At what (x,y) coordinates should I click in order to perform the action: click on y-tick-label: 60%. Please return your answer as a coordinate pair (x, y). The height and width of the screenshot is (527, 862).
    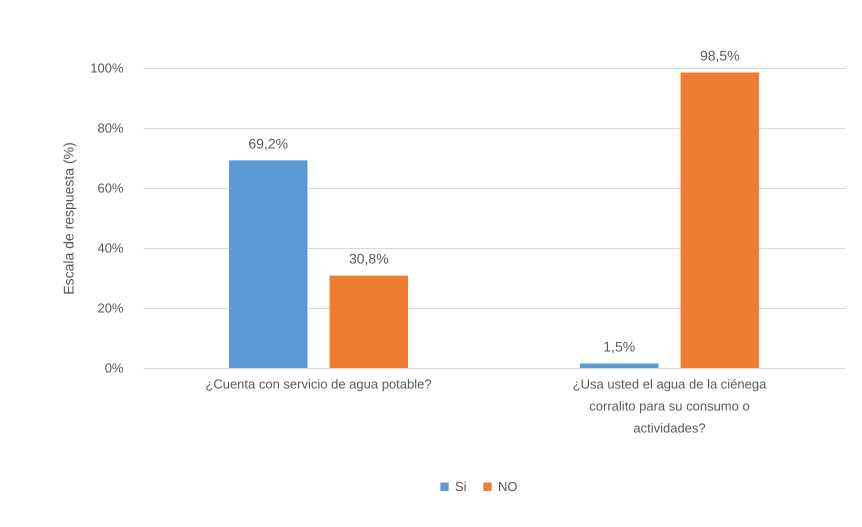
    Looking at the image, I should click on (110, 188).